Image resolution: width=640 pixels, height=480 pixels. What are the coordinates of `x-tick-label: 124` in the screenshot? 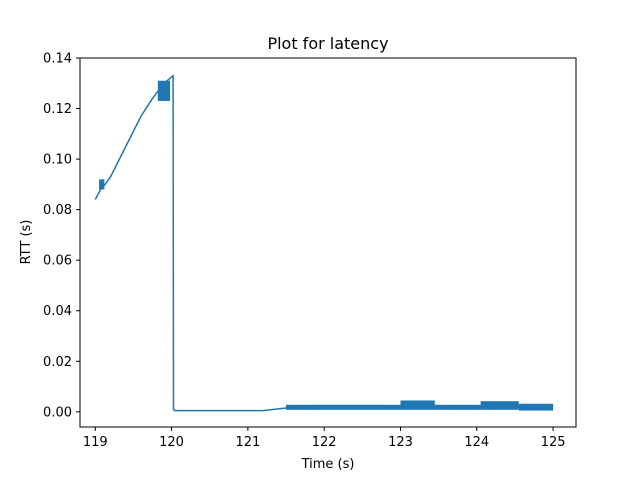 It's located at (476, 442).